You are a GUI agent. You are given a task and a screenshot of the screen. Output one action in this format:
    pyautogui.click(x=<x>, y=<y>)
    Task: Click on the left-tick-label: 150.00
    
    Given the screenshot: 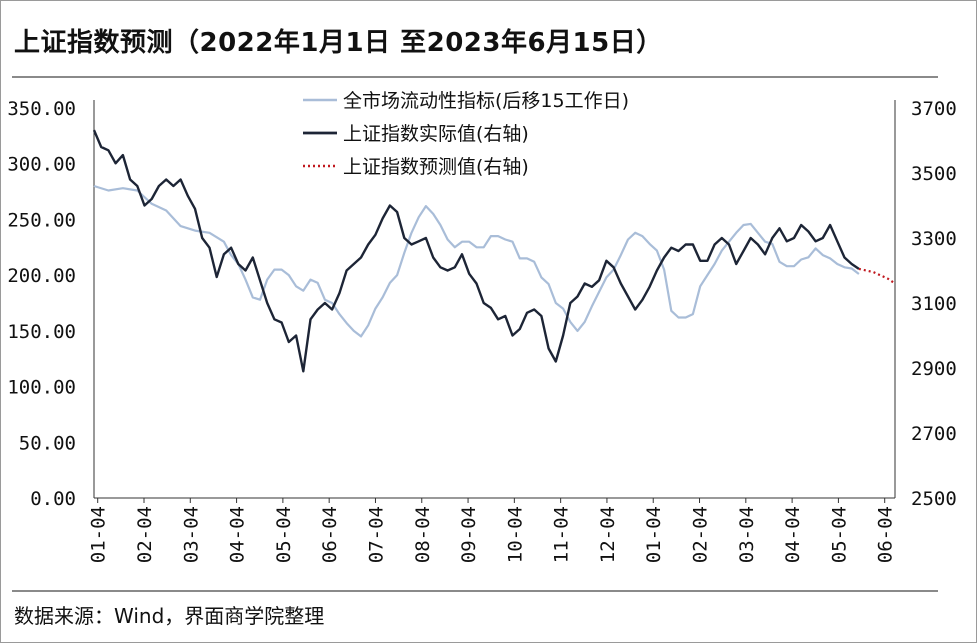 What is the action you would take?
    pyautogui.click(x=41, y=332)
    